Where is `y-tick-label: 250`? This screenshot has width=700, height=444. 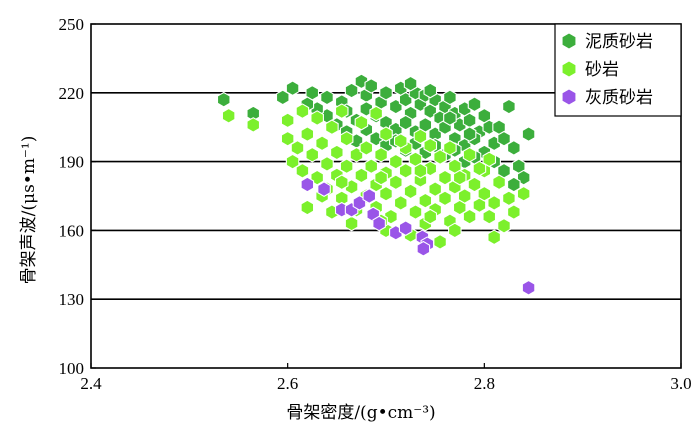 y-tick-label: 250 is located at coordinates (72, 24).